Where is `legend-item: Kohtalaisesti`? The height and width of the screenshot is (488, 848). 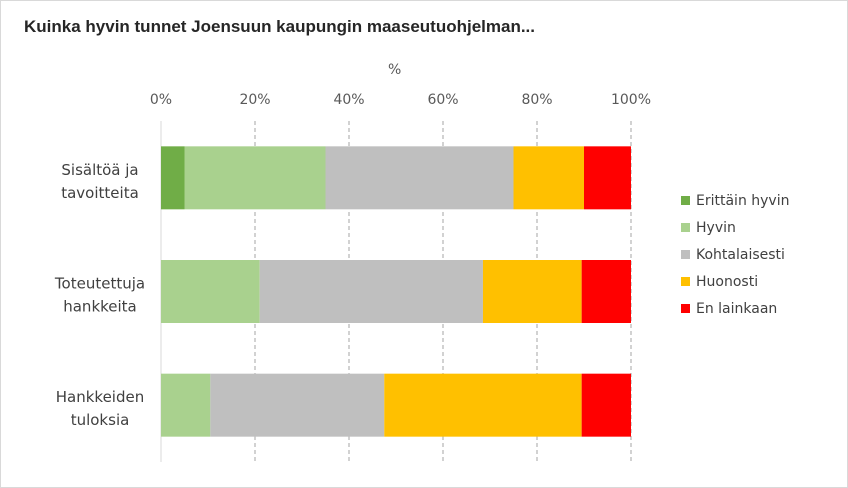 legend-item: Kohtalaisesti is located at coordinates (735, 254).